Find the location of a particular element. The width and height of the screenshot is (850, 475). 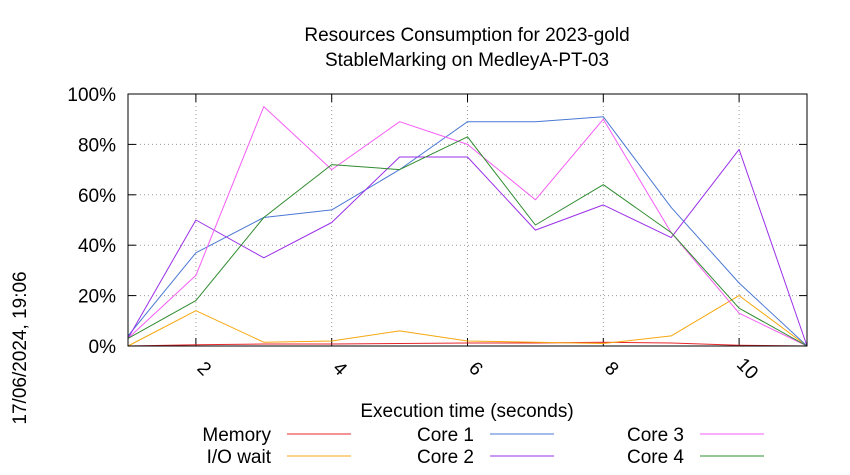

y-tick-label: 80% is located at coordinates (97, 145).